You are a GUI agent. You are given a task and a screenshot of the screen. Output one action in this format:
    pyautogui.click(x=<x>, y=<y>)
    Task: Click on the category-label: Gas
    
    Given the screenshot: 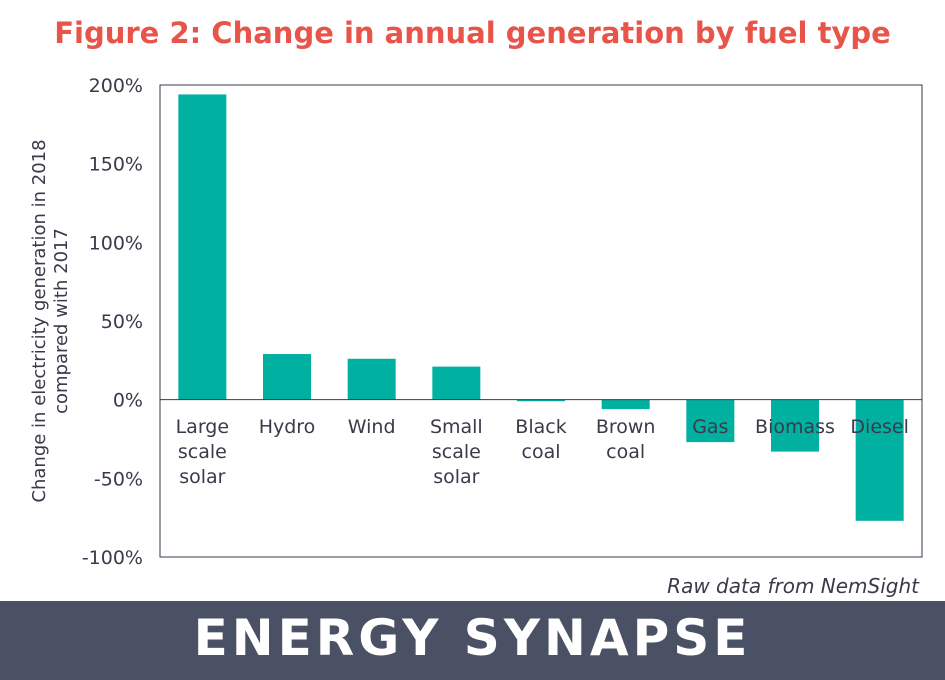 What is the action you would take?
    pyautogui.click(x=710, y=427)
    